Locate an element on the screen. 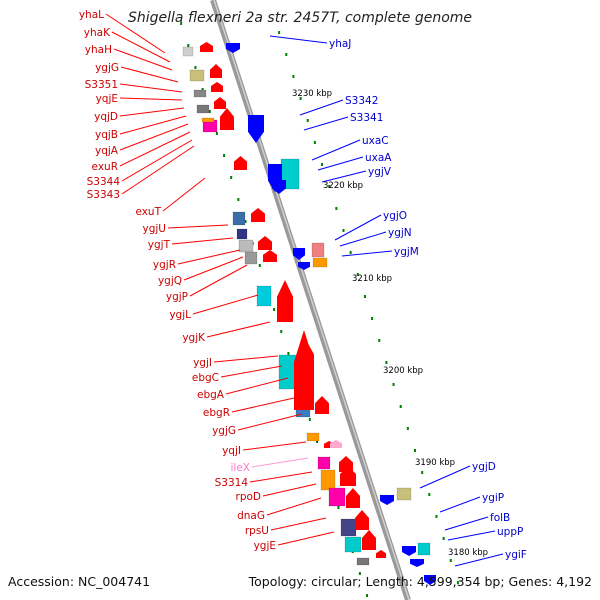 The height and width of the screenshot is (600, 600). gene-label: exuT is located at coordinates (148, 212).